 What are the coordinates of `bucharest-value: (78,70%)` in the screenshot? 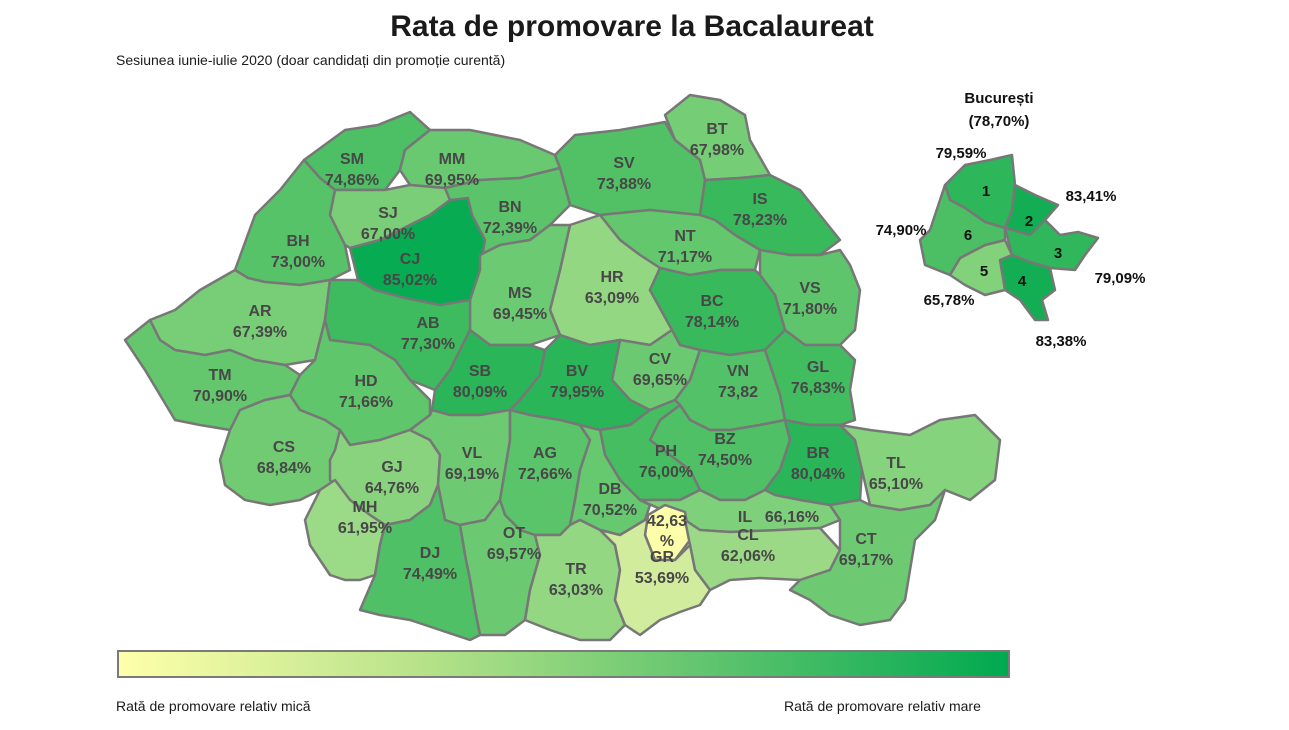 It's located at (999, 121).